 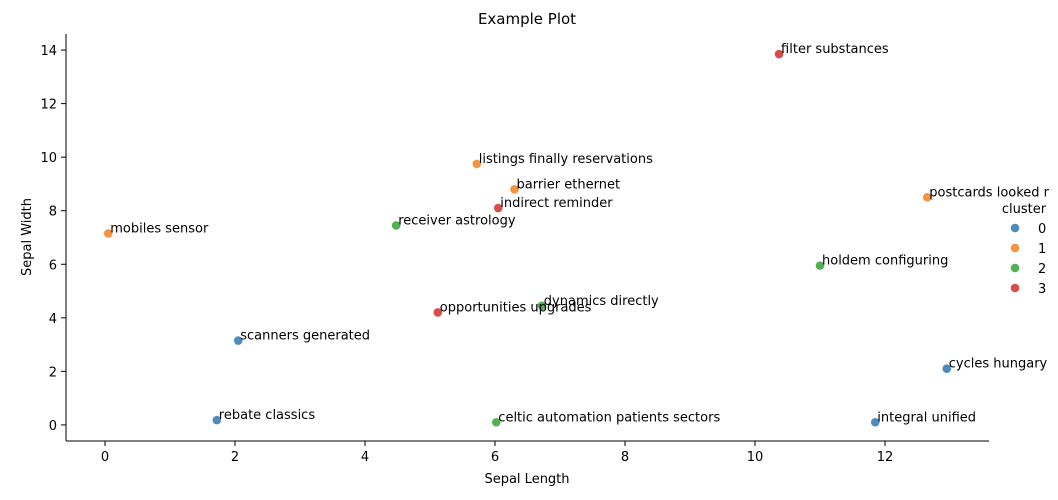 What do you see at coordinates (1024, 249) in the screenshot?
I see `legend: cluster 0 1 2 3` at bounding box center [1024, 249].